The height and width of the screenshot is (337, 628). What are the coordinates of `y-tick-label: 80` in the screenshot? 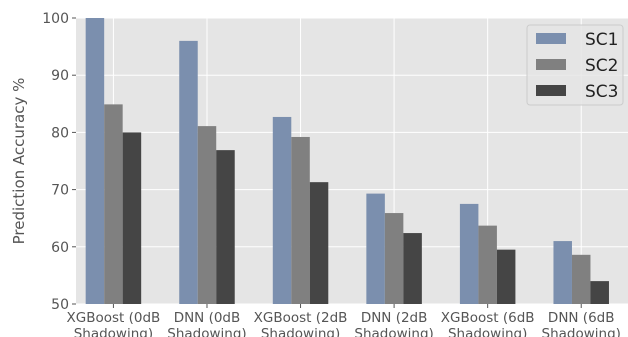 It's located at (60, 133).